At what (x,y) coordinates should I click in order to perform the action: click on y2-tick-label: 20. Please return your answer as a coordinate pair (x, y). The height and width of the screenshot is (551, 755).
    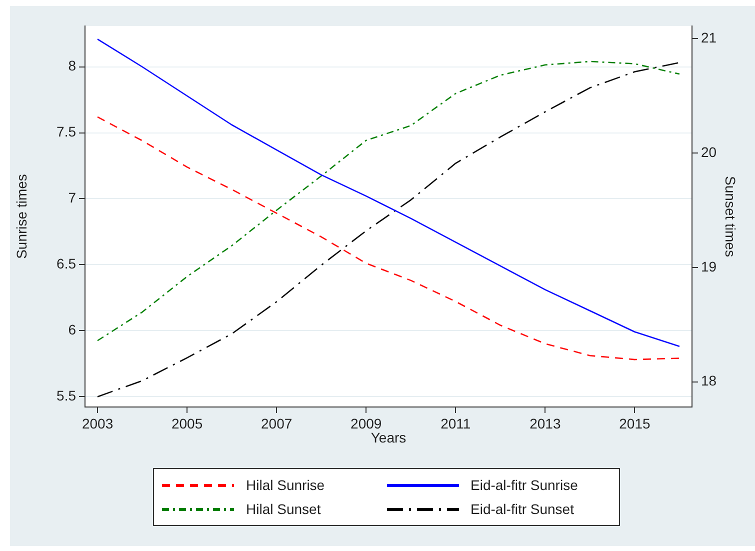
    Looking at the image, I should click on (709, 152).